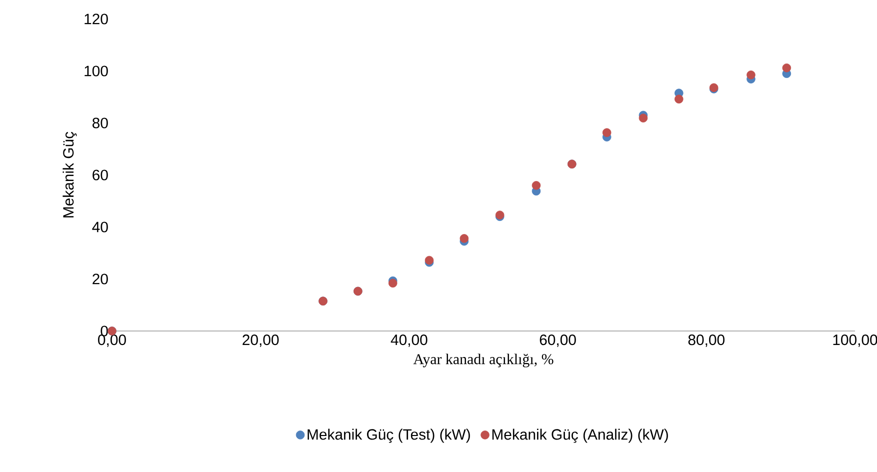 The image size is (877, 472). What do you see at coordinates (104, 331) in the screenshot?
I see `y-tick-label: 0` at bounding box center [104, 331].